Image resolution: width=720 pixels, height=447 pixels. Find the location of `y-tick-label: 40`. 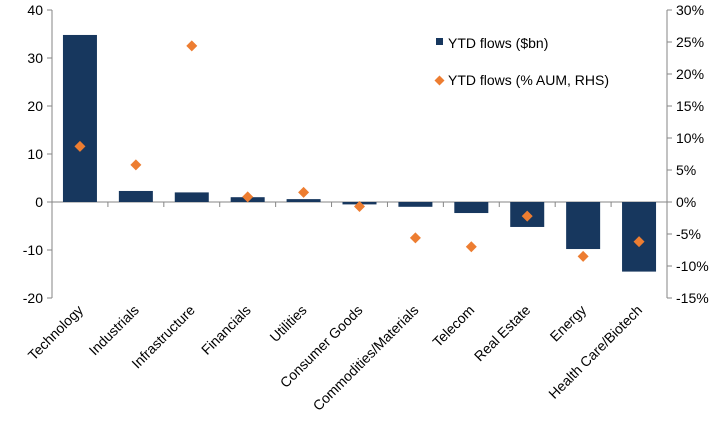

y-tick-label: 40 is located at coordinates (35, 10).